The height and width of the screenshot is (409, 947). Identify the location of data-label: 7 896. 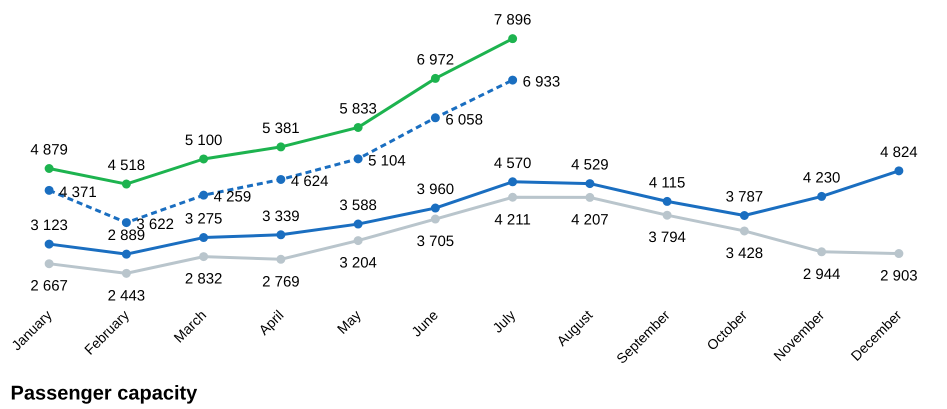
(513, 20).